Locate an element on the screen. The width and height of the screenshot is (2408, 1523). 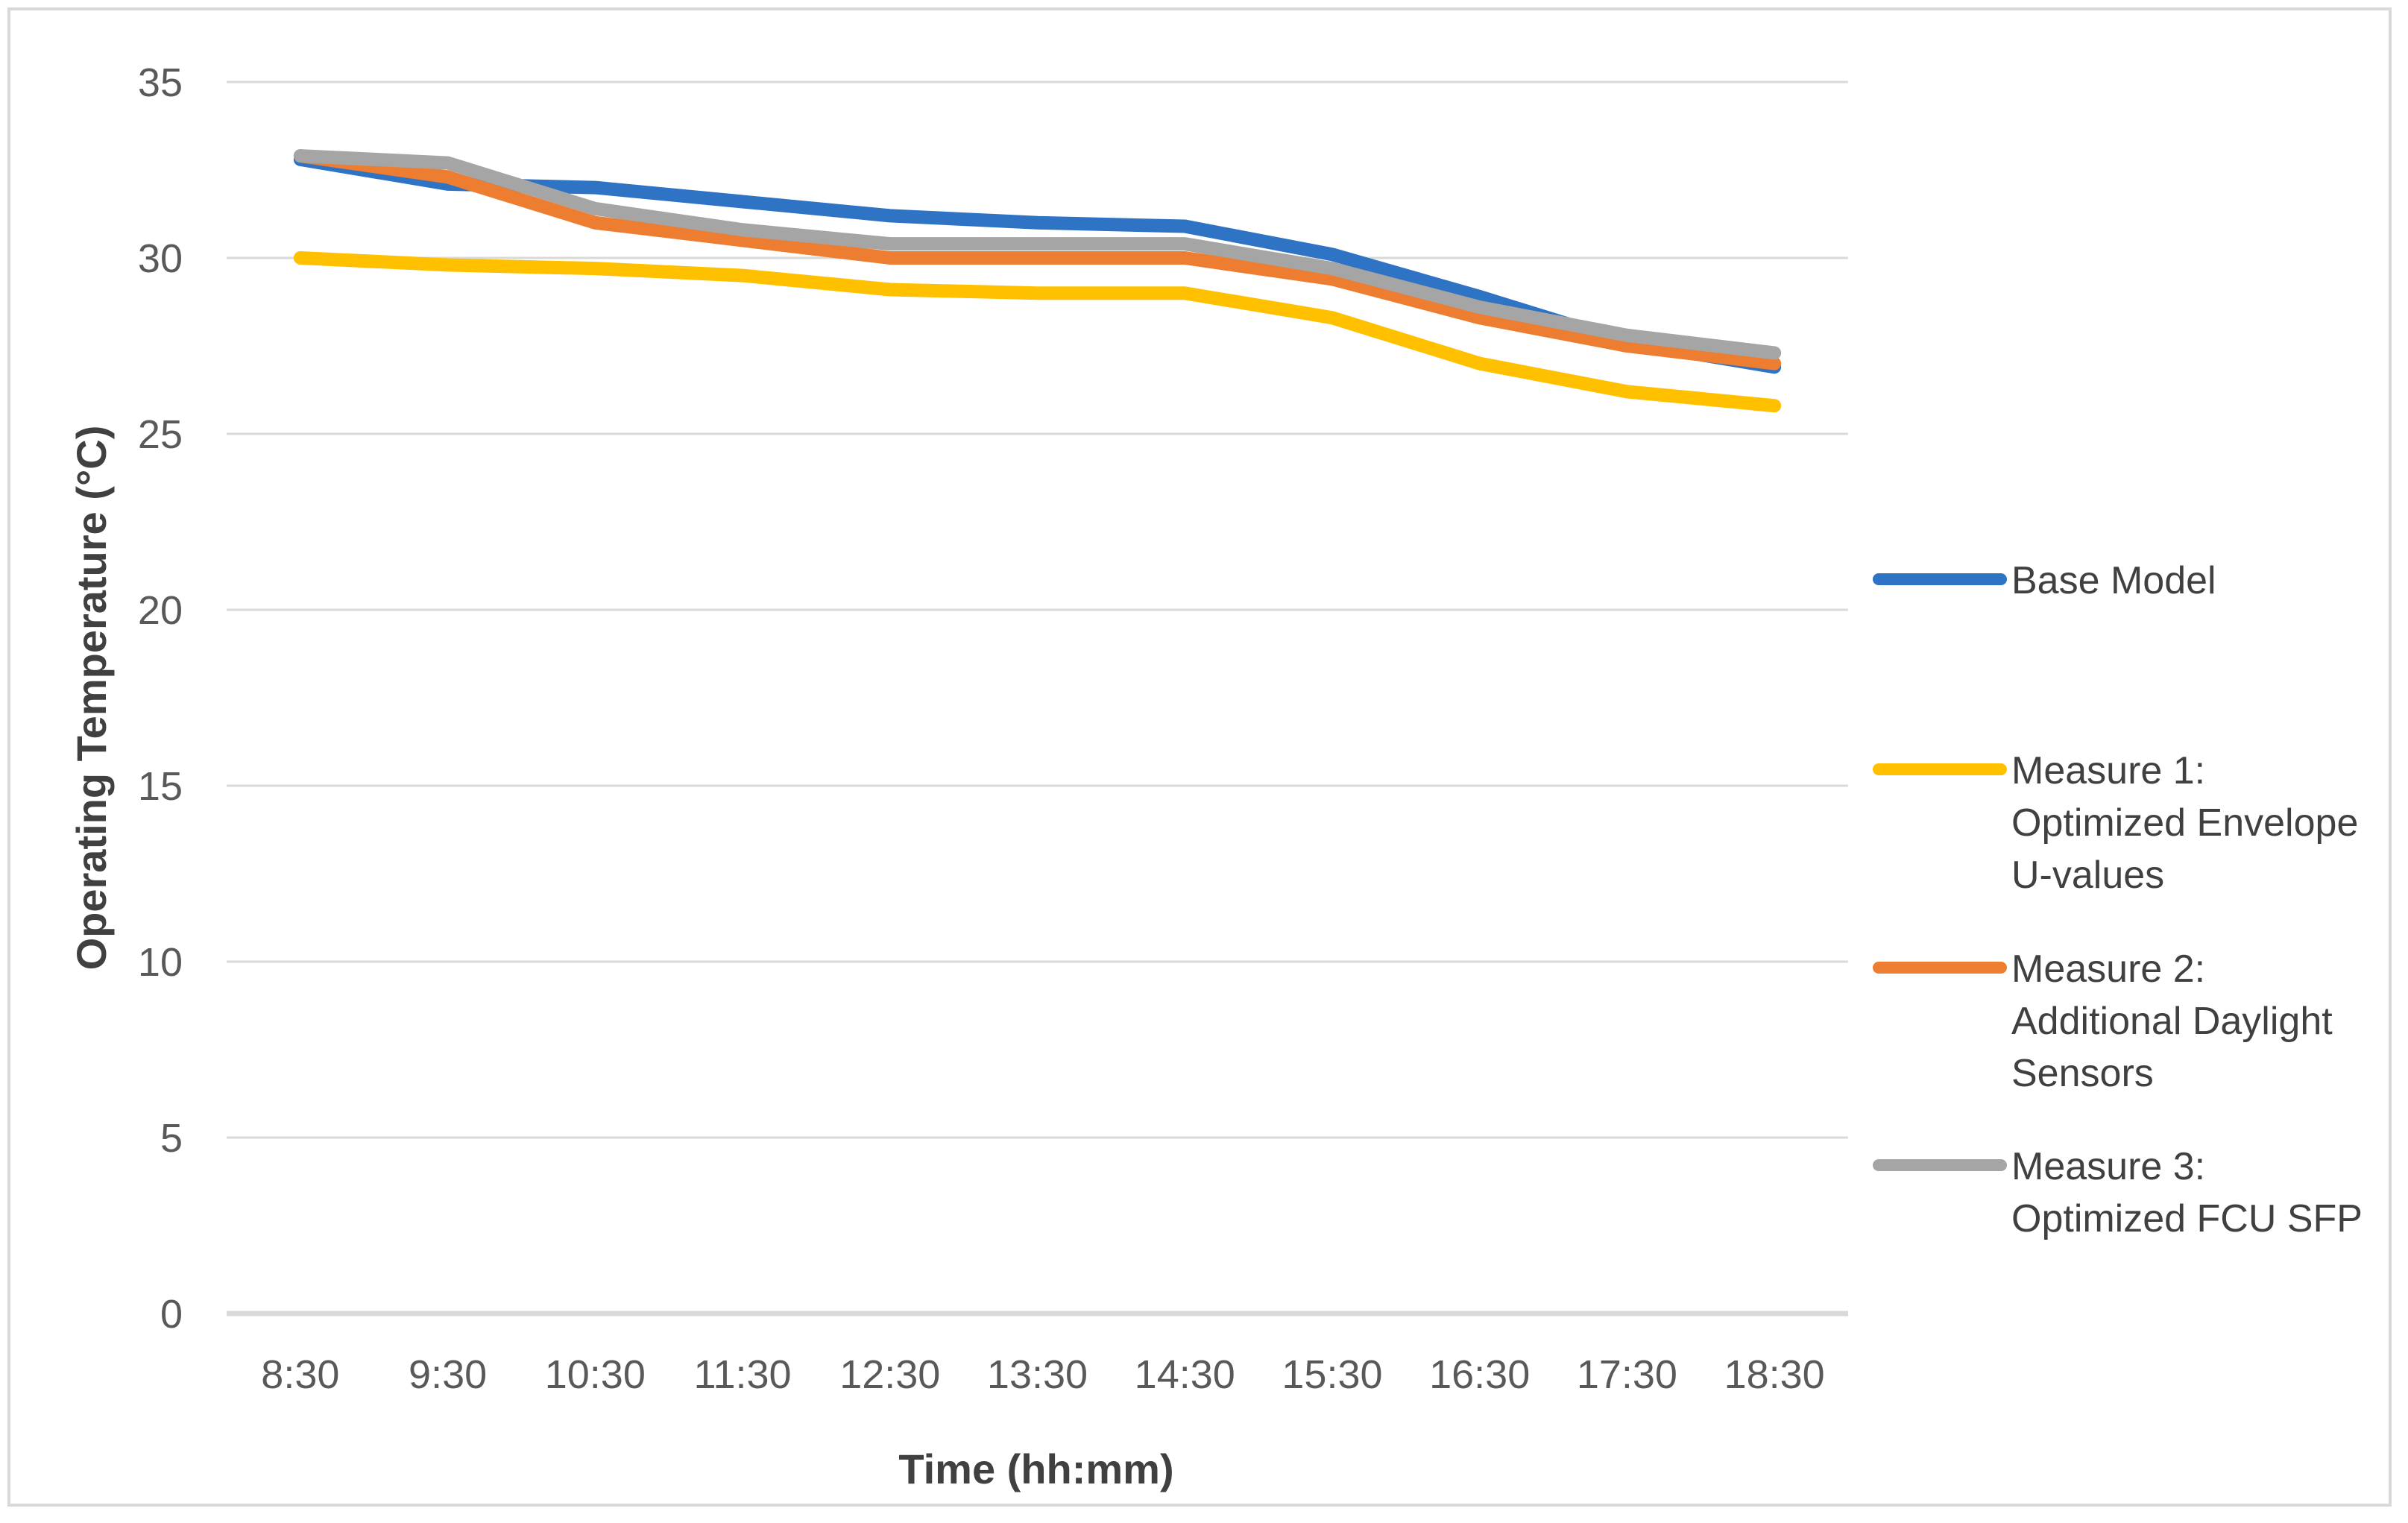
y-tick-label-0: 0 is located at coordinates (171, 1314).